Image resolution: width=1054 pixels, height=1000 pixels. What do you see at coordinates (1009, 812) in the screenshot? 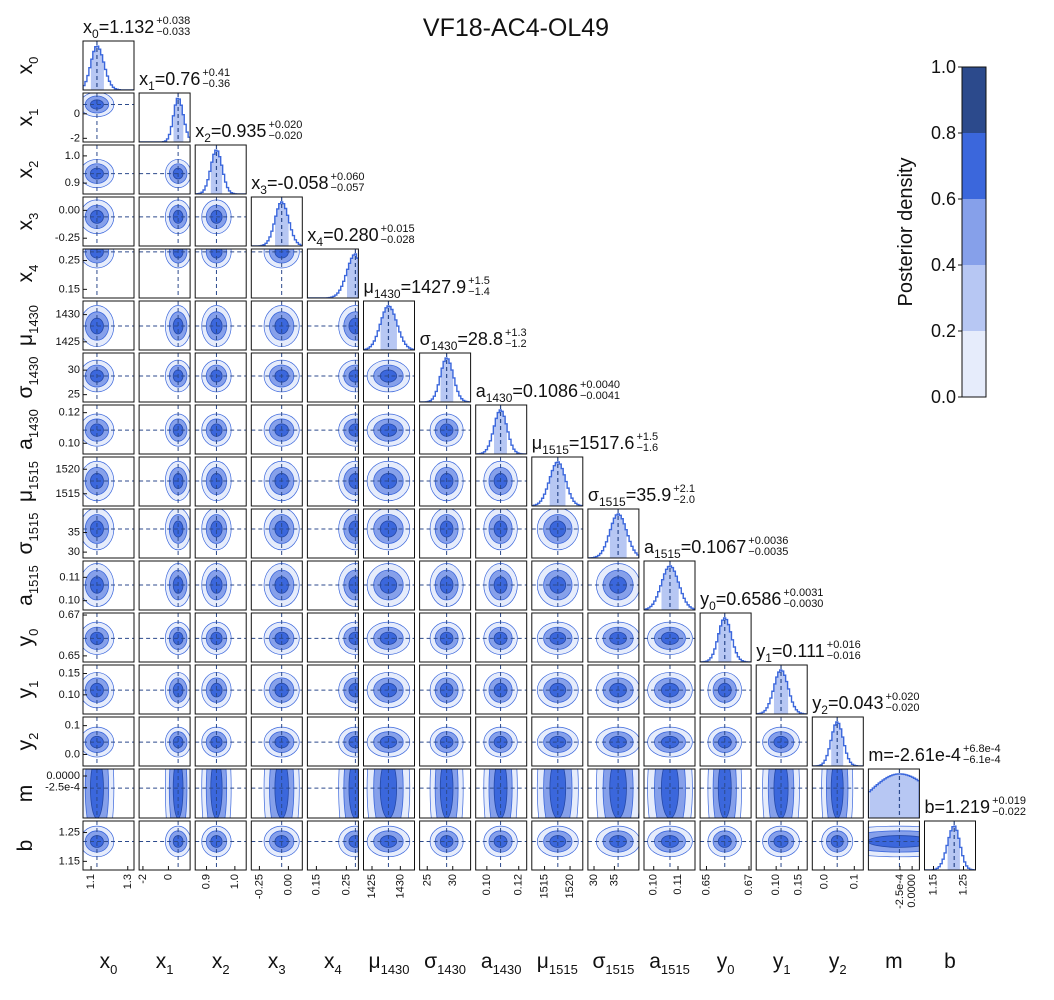
I see `estimate-minus: −0.022` at bounding box center [1009, 812].